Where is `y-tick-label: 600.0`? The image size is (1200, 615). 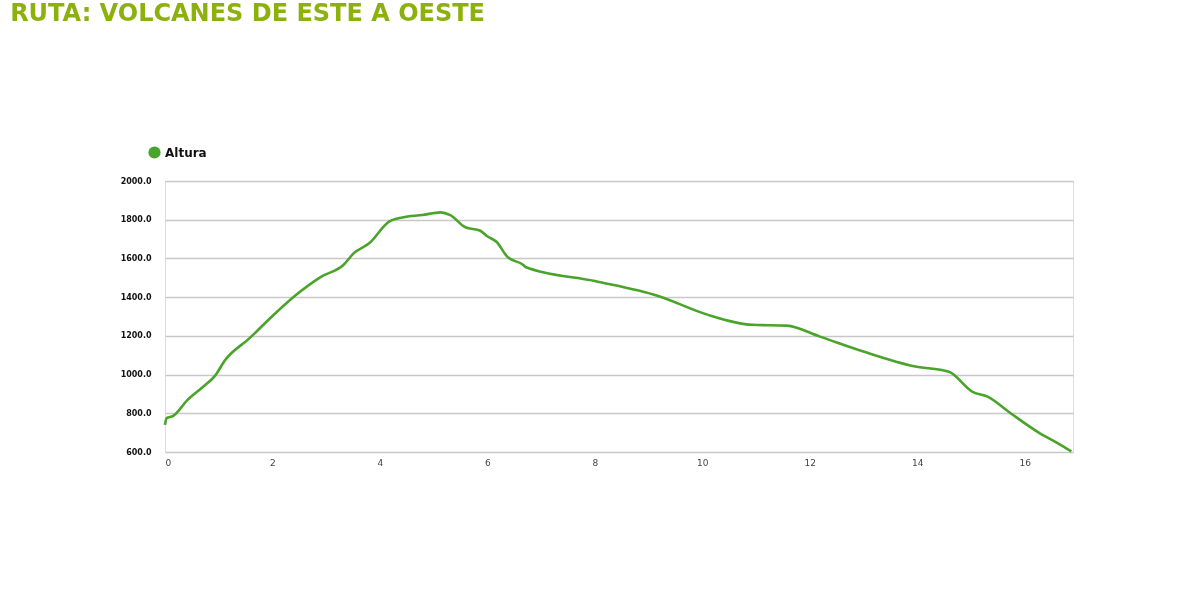 y-tick-label: 600.0 is located at coordinates (139, 452).